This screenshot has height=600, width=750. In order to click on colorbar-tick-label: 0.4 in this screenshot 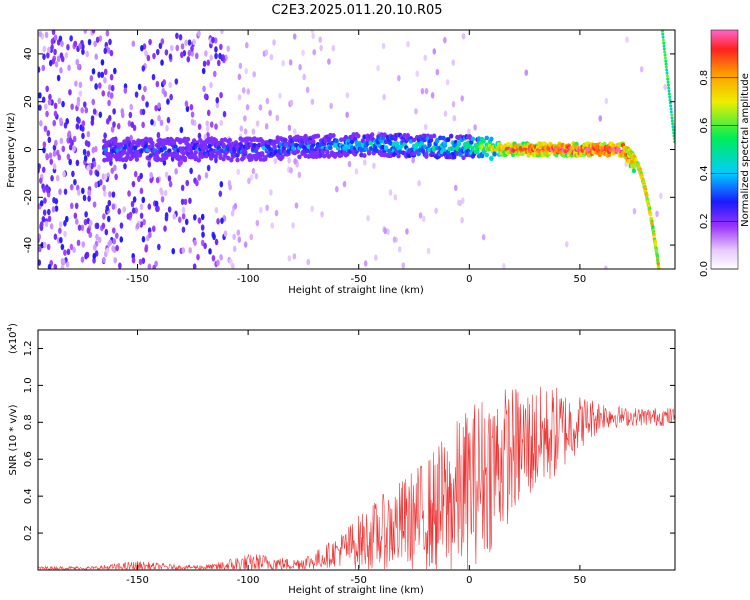, I will do `click(704, 173)`.